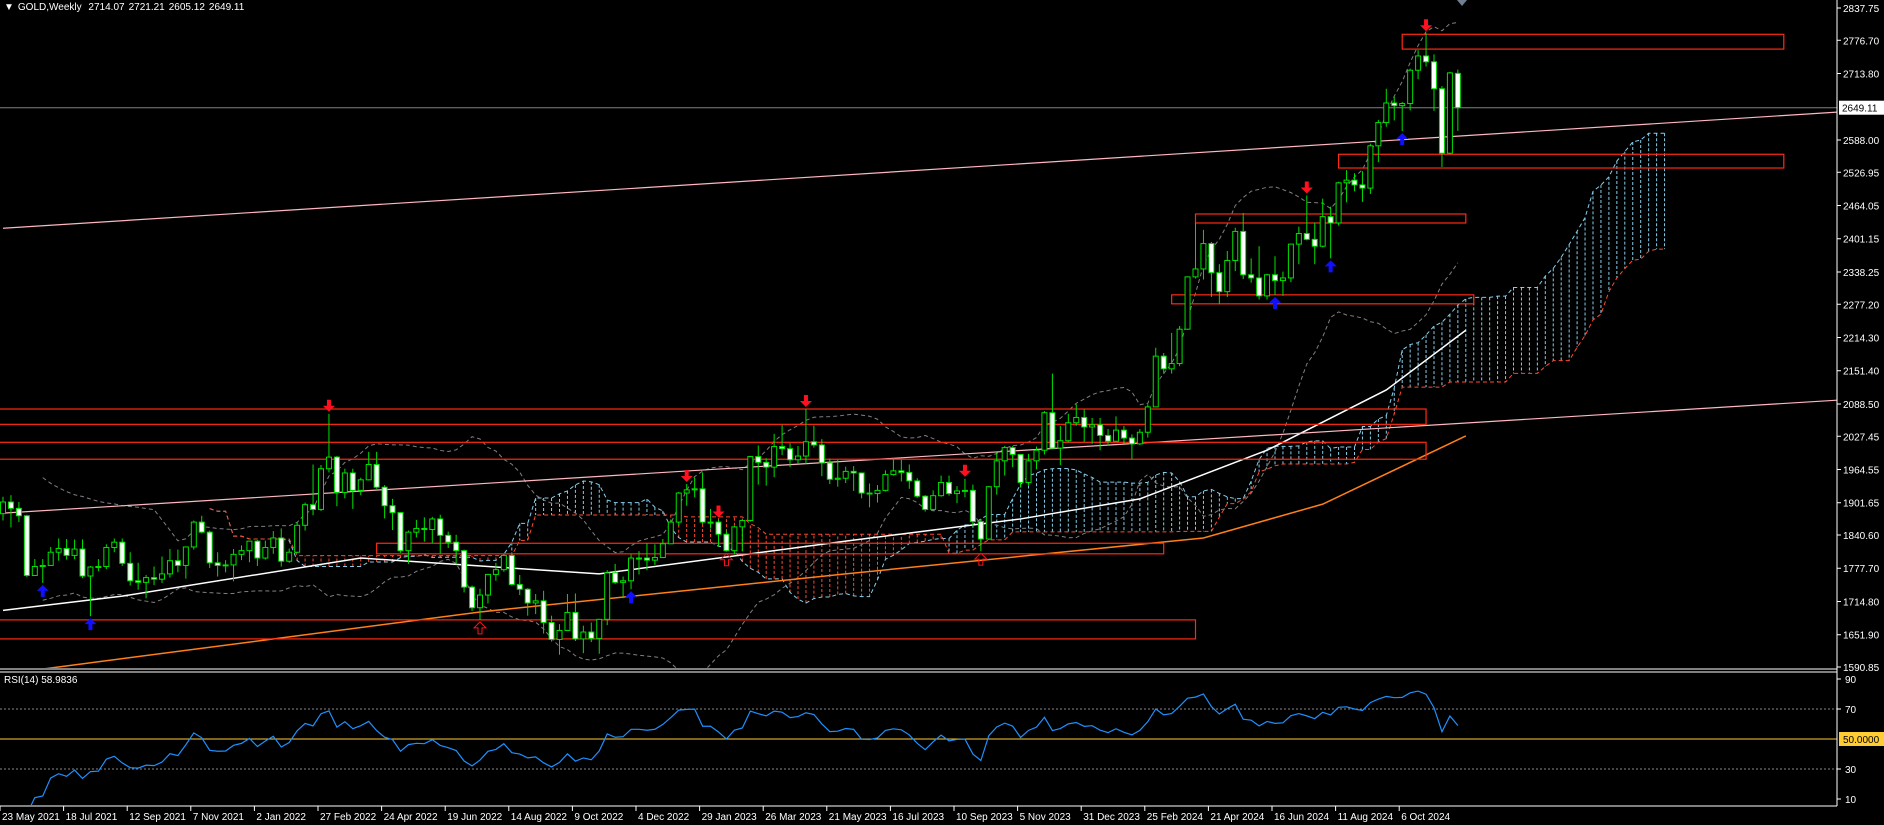 This screenshot has height=825, width=1884. I want to click on rsi-plot, so click(918, 752).